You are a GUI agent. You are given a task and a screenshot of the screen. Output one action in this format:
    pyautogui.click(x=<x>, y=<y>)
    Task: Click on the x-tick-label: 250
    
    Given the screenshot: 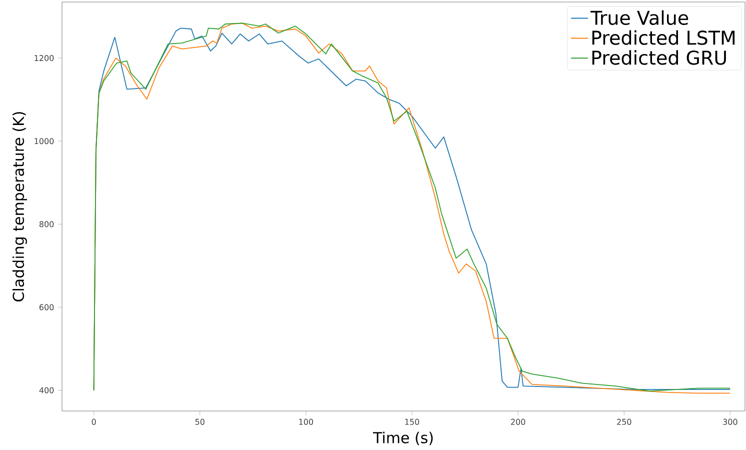 What is the action you would take?
    pyautogui.click(x=624, y=421)
    